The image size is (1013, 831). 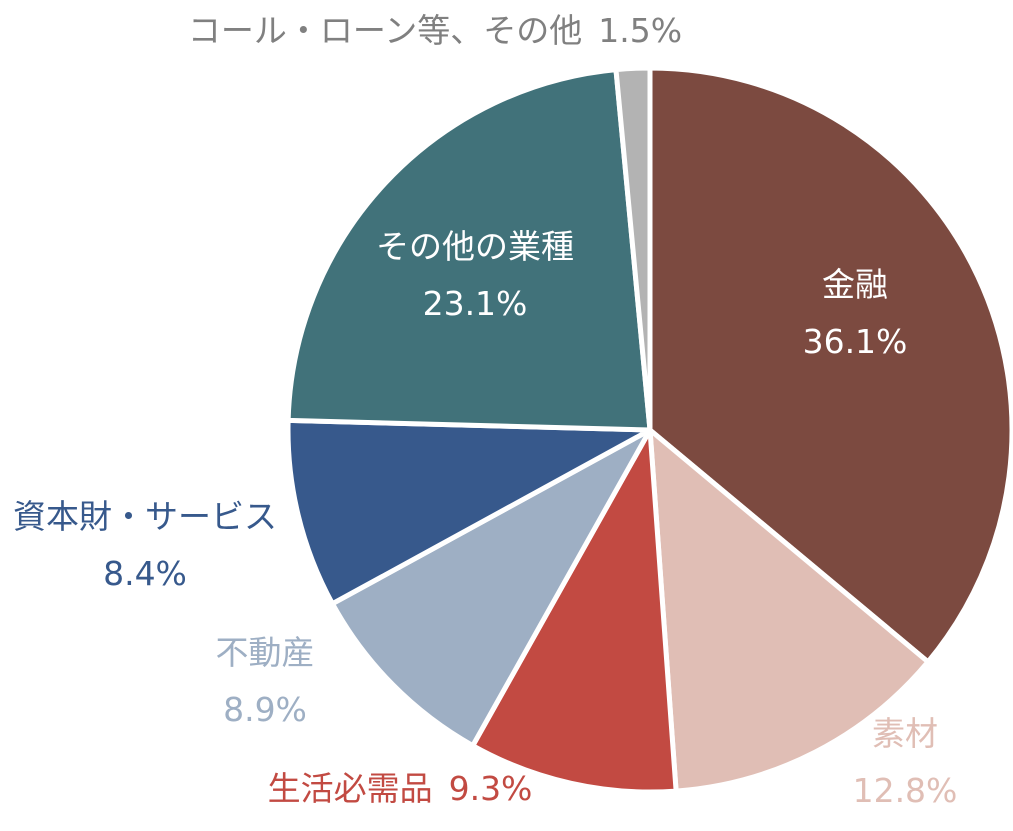 I want to click on slice-value-label-7: 1.5%, so click(x=640, y=30).